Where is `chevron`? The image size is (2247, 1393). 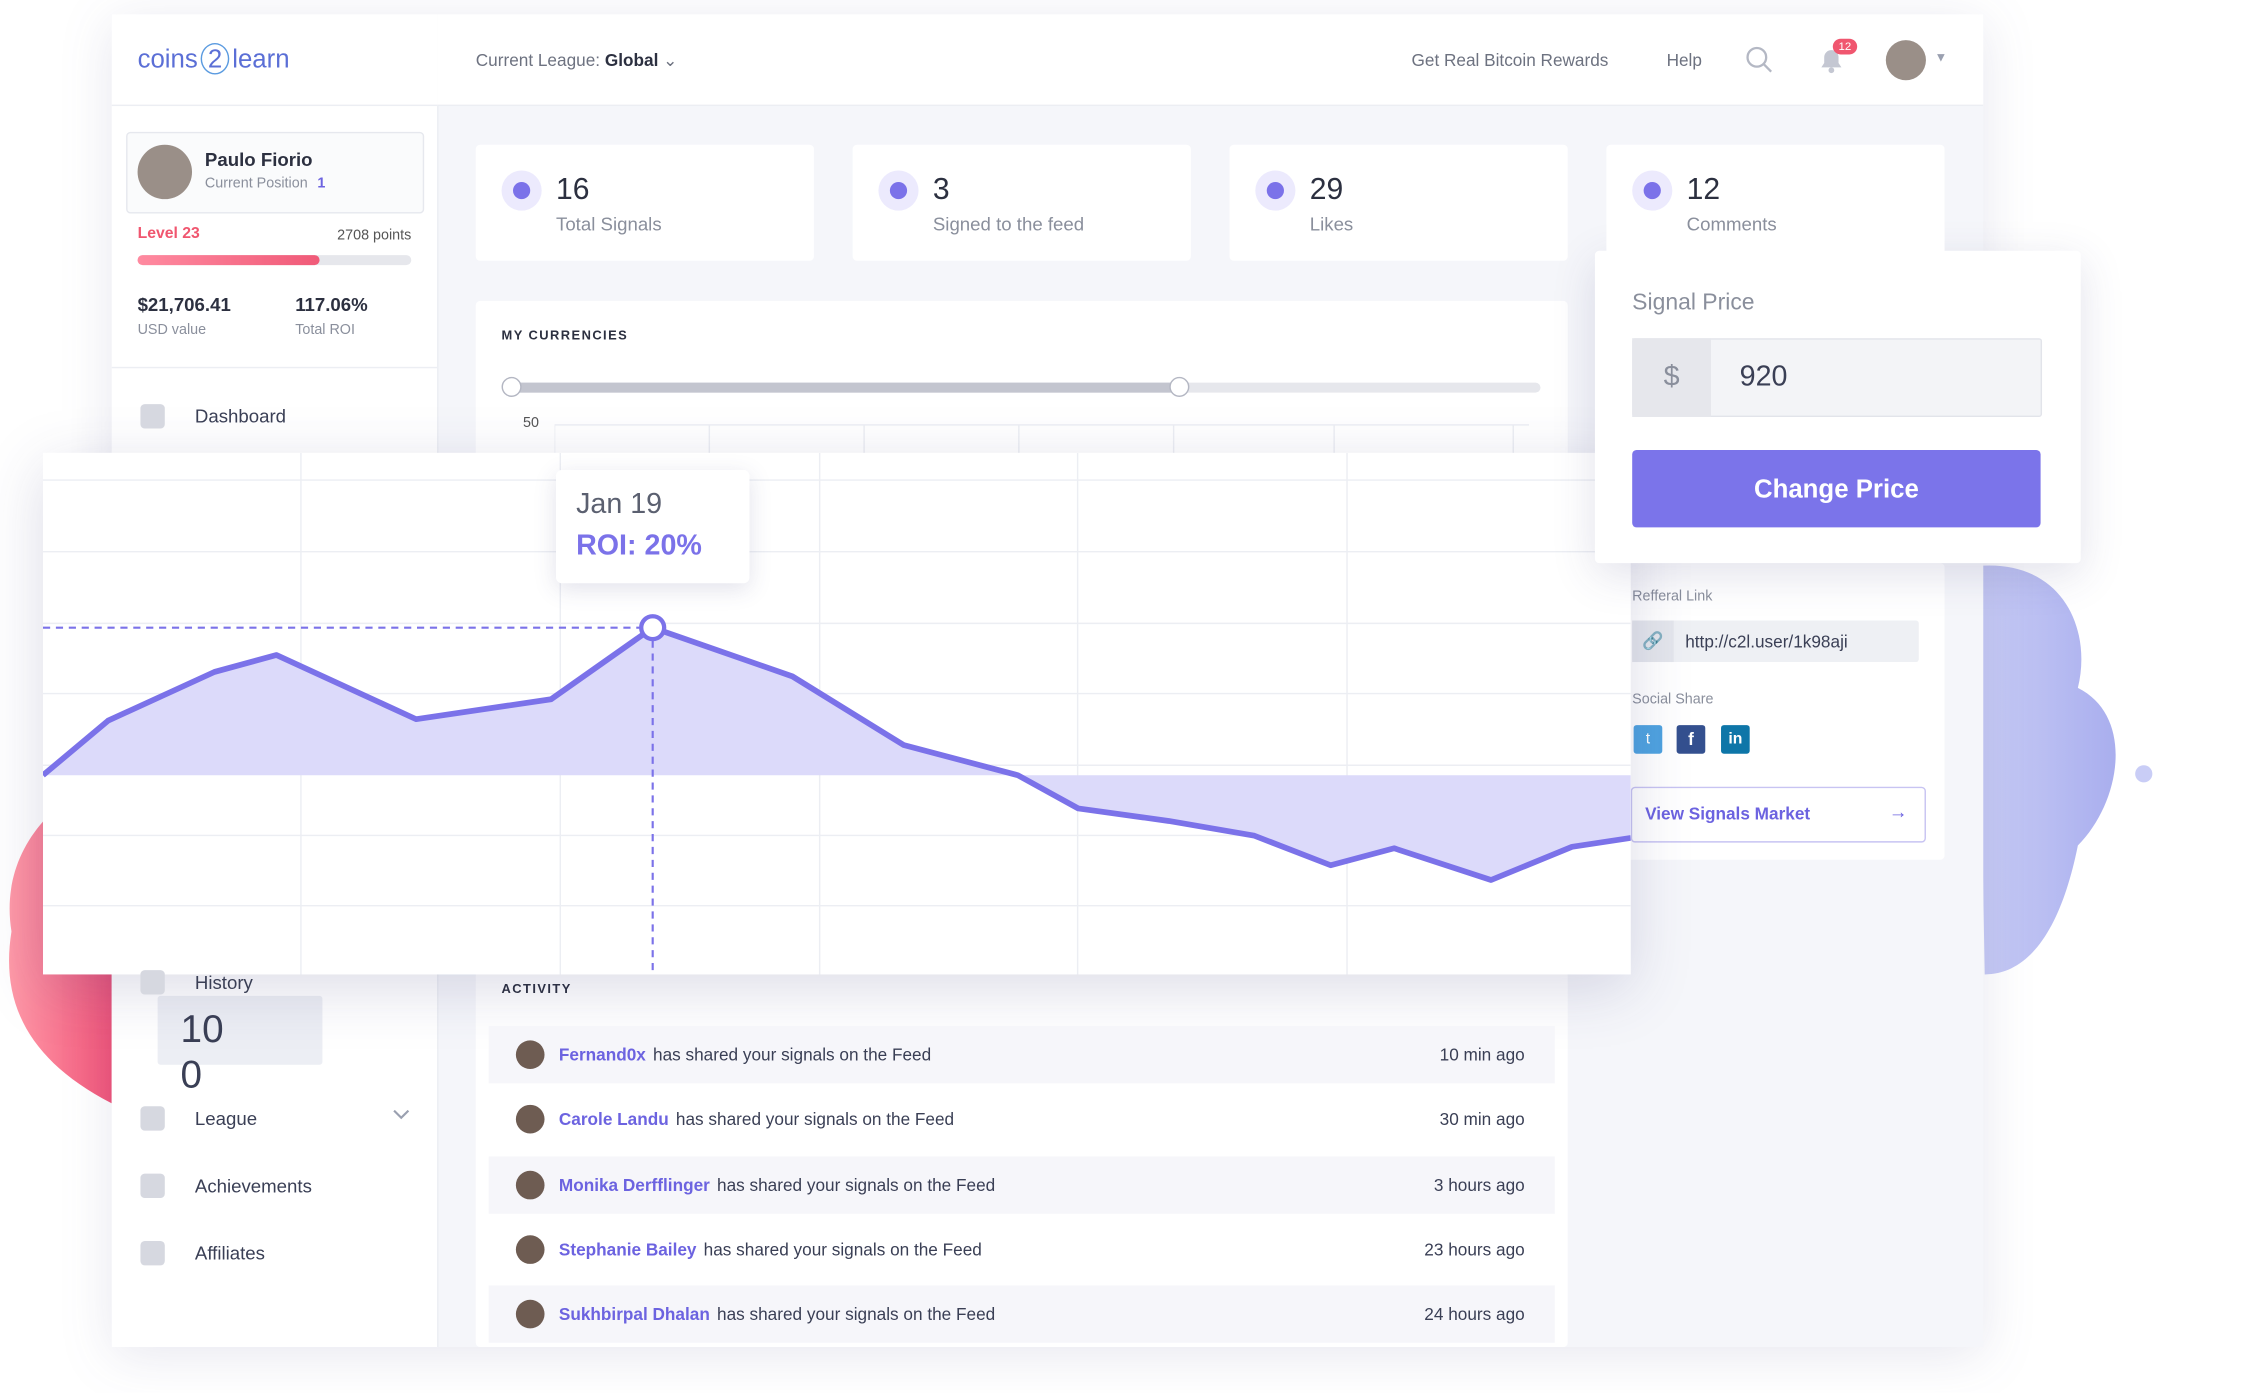 chevron is located at coordinates (401, 1115).